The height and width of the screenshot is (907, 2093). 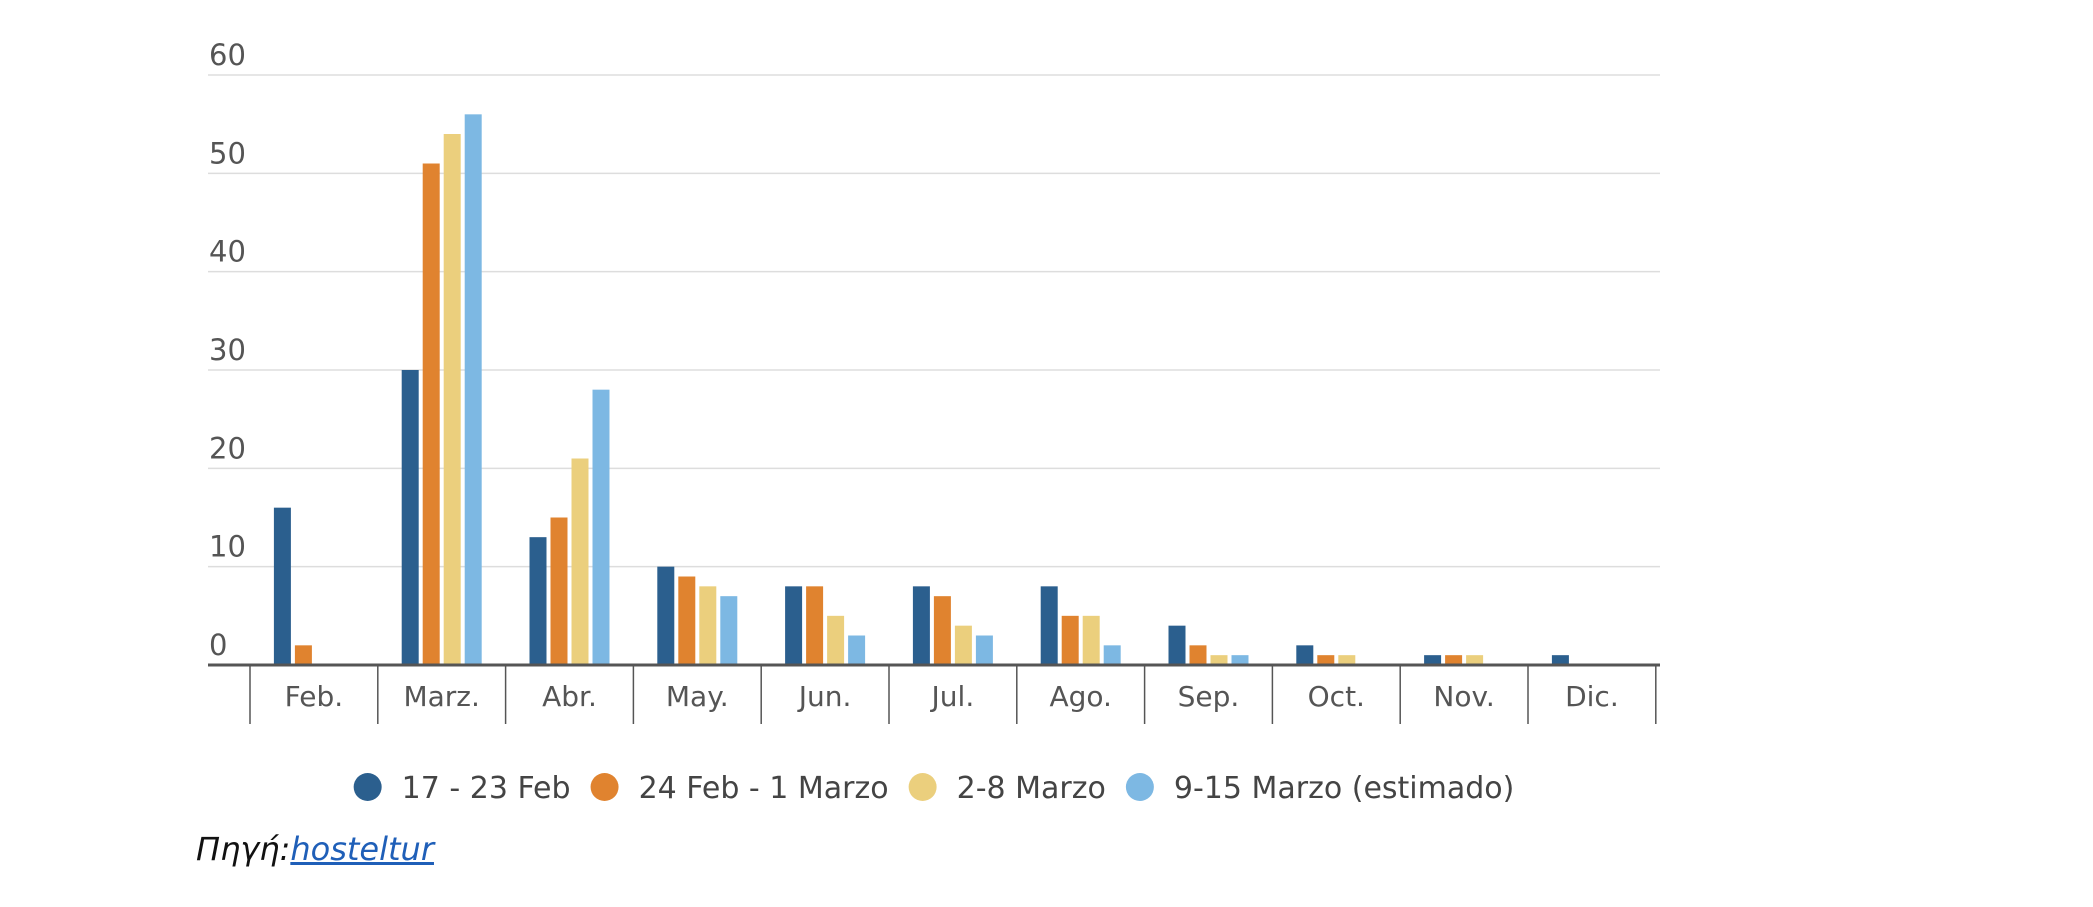 I want to click on legend-label: 9-15 Marzo (estimado), so click(x=1344, y=788).